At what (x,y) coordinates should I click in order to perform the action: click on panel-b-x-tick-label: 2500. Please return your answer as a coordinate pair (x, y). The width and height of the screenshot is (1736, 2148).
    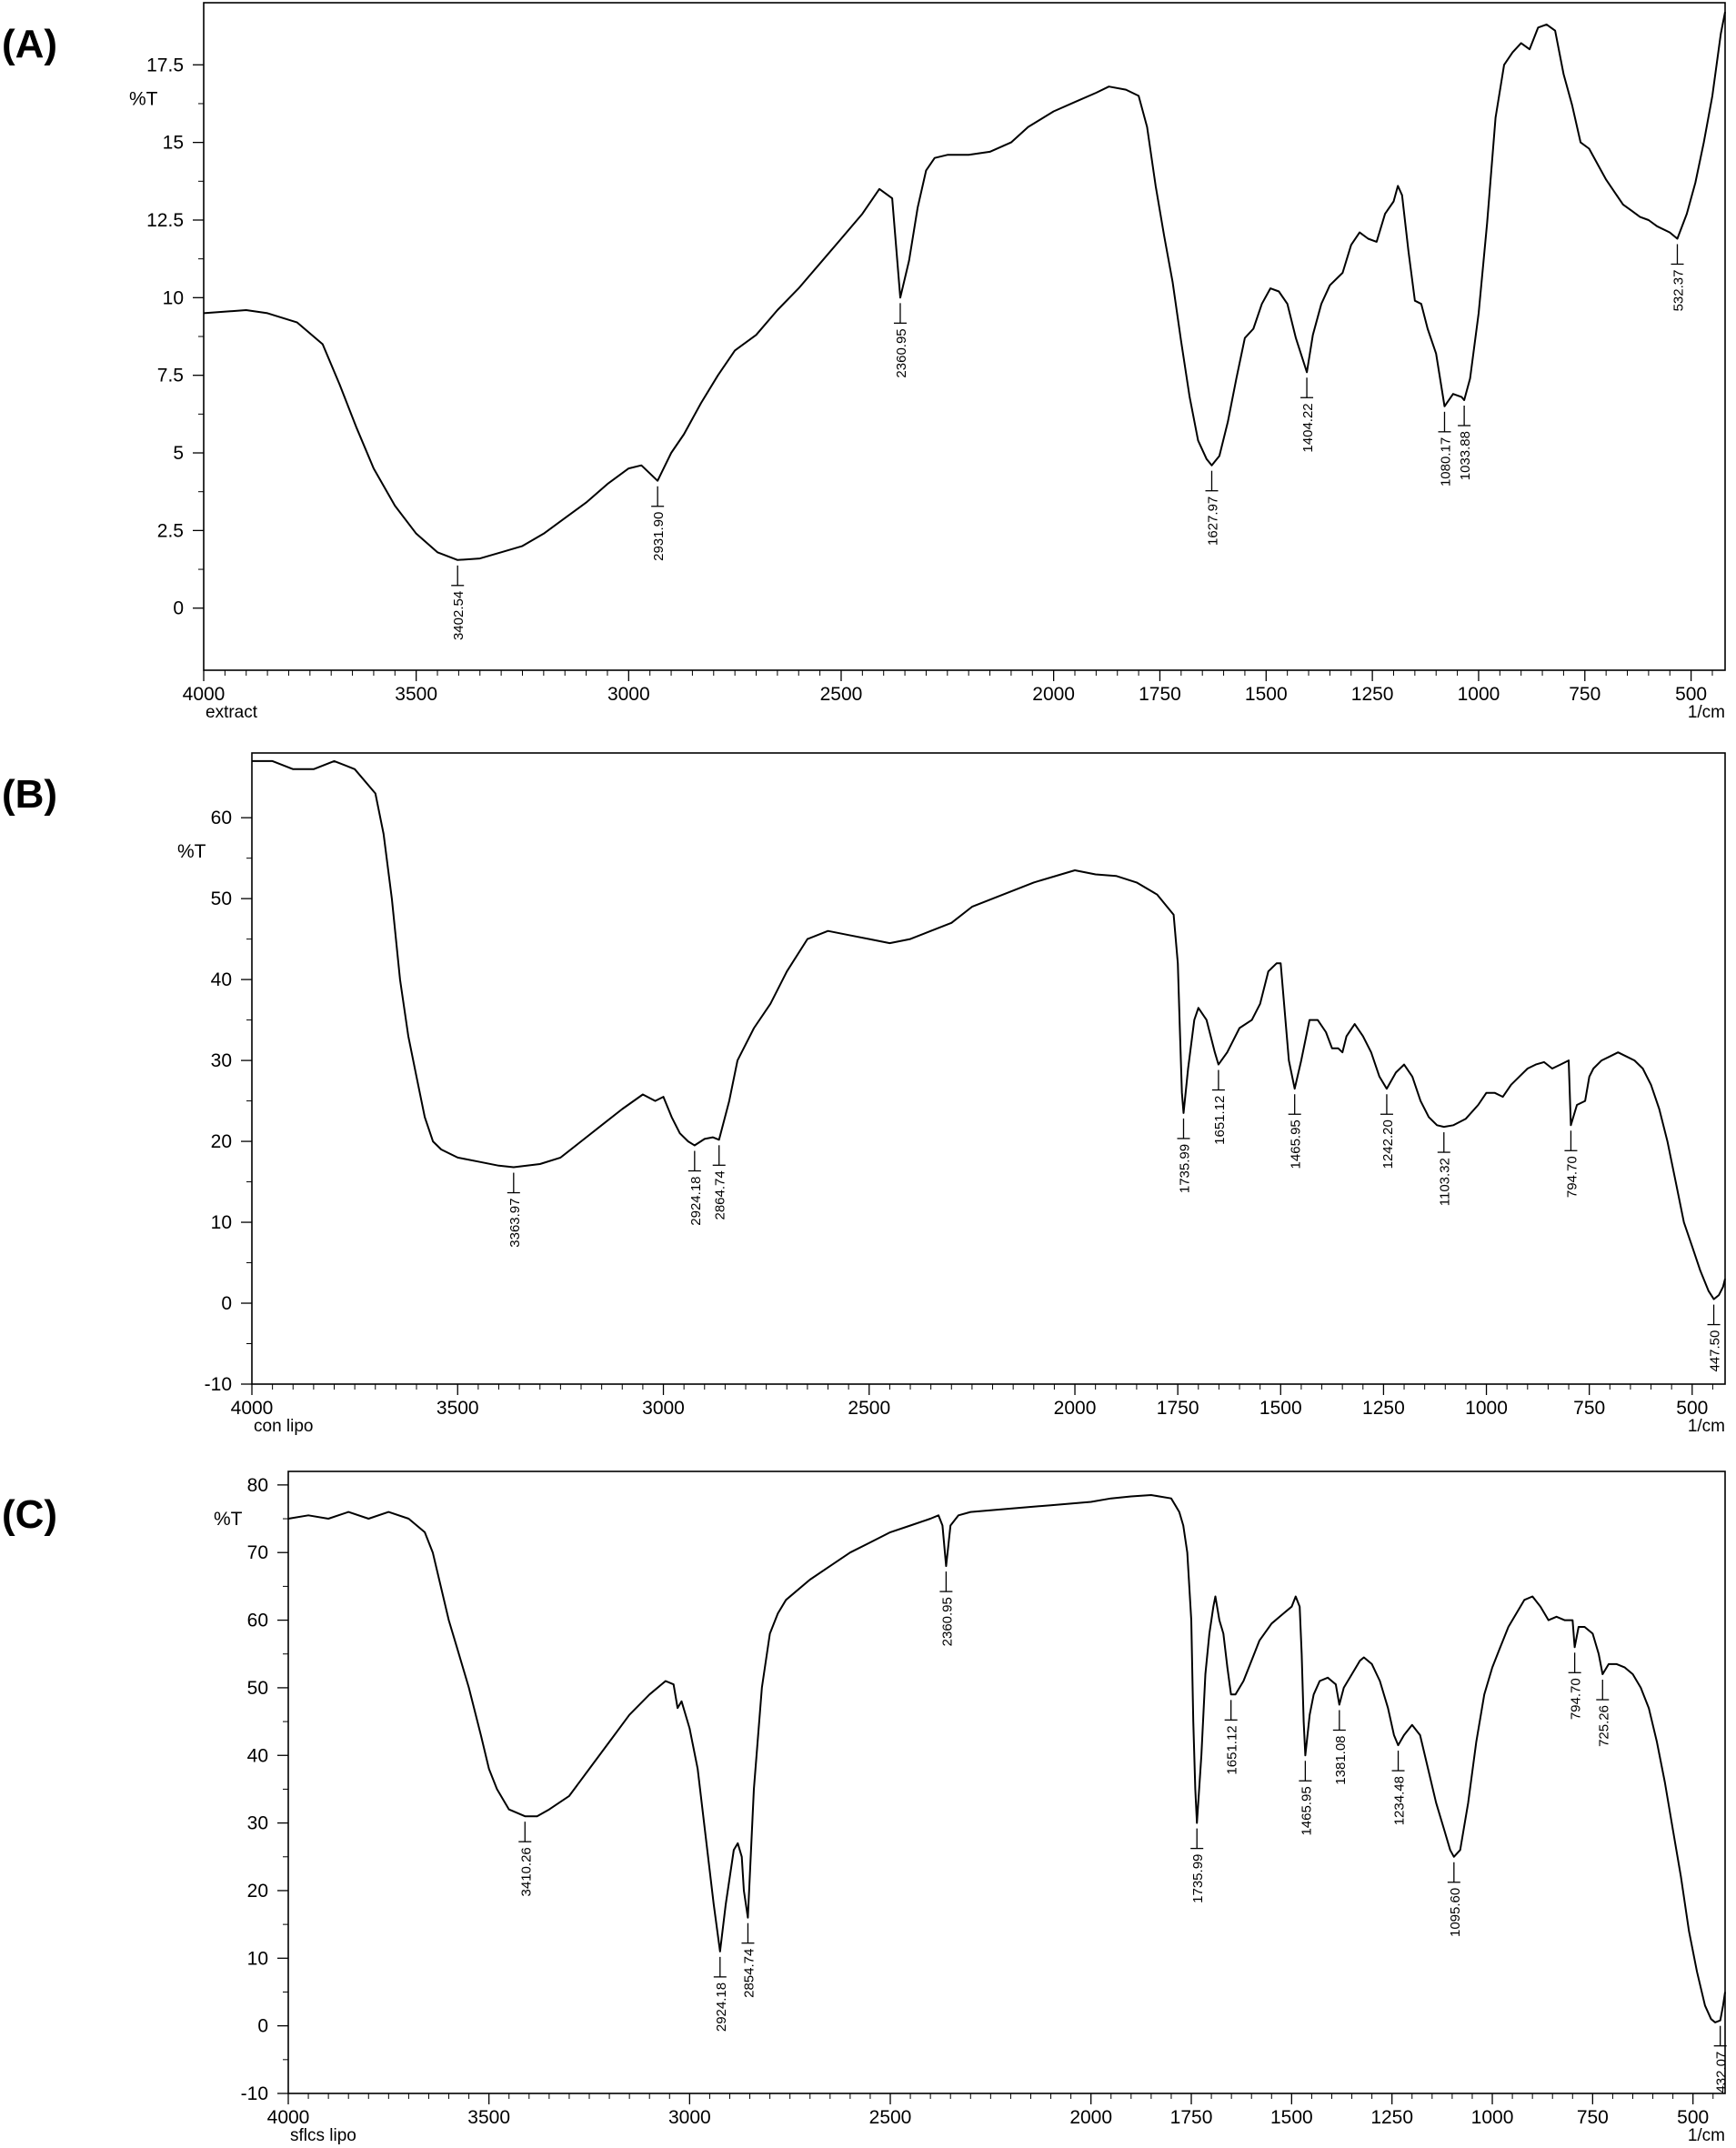
    Looking at the image, I should click on (869, 1408).